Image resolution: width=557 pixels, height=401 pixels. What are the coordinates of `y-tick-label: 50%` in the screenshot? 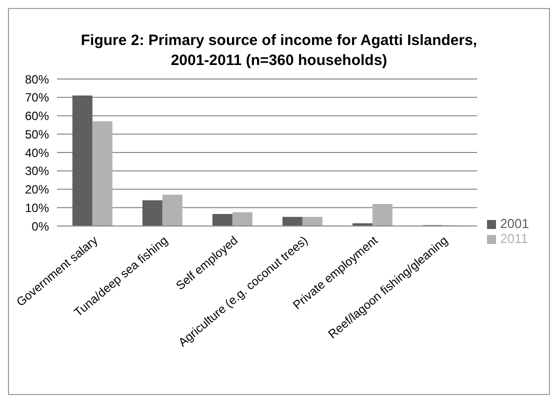 It's located at (37, 134).